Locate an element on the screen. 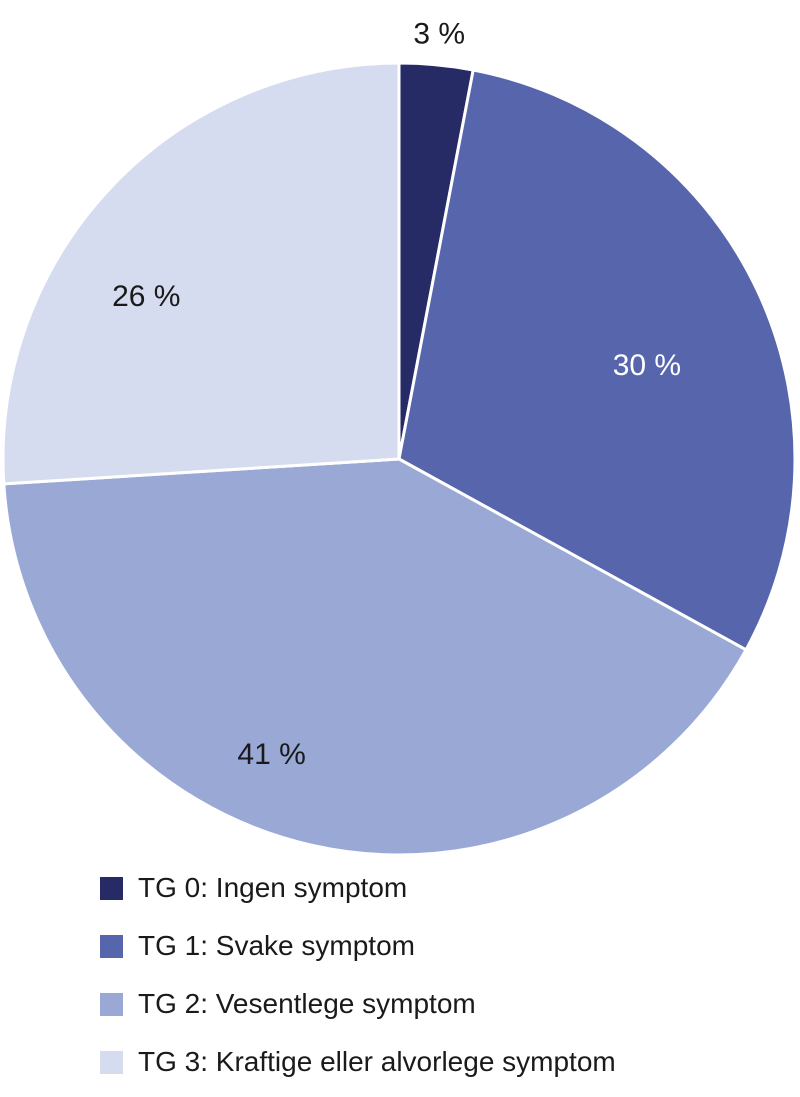  legend-label: TG 2: Vesentlege symptom is located at coordinates (307, 1003).